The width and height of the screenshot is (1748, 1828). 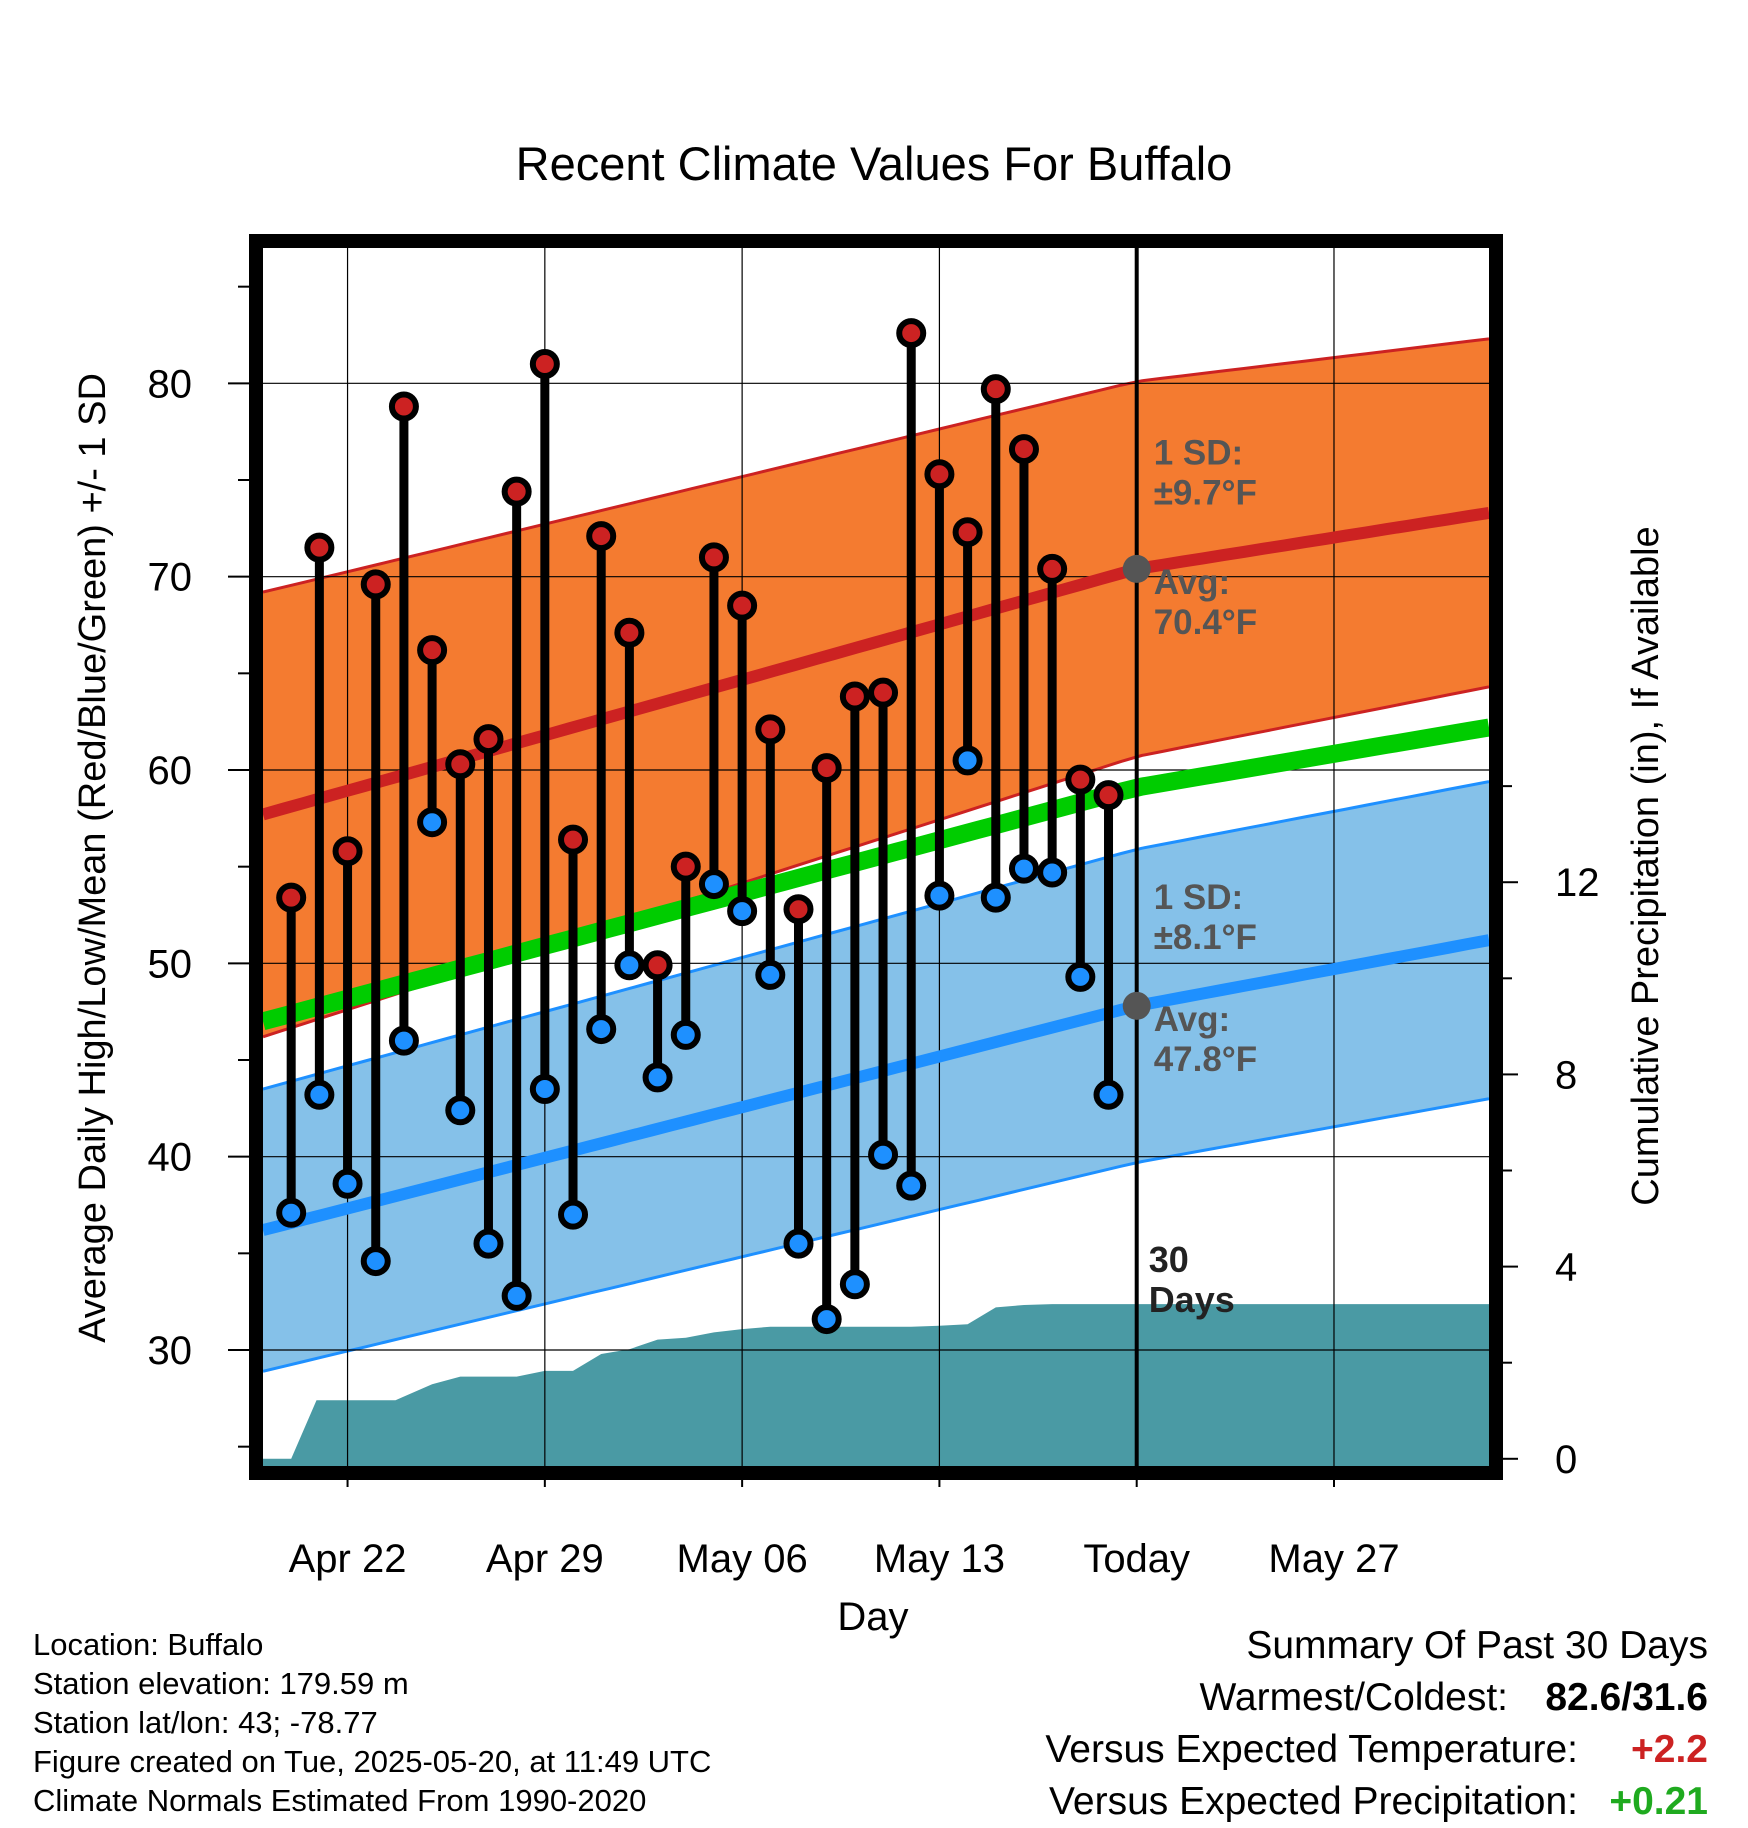 What do you see at coordinates (872, 1617) in the screenshot?
I see `x-axis-label: Day` at bounding box center [872, 1617].